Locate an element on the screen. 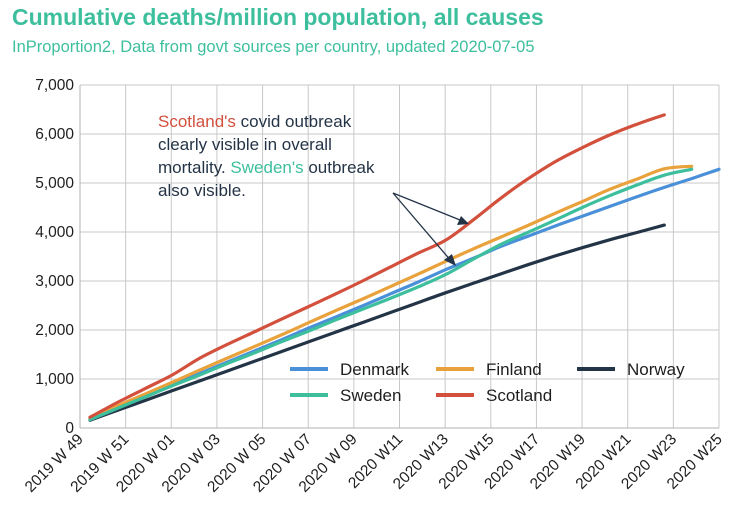  annotation-line-4: also visible. is located at coordinates (202, 190).